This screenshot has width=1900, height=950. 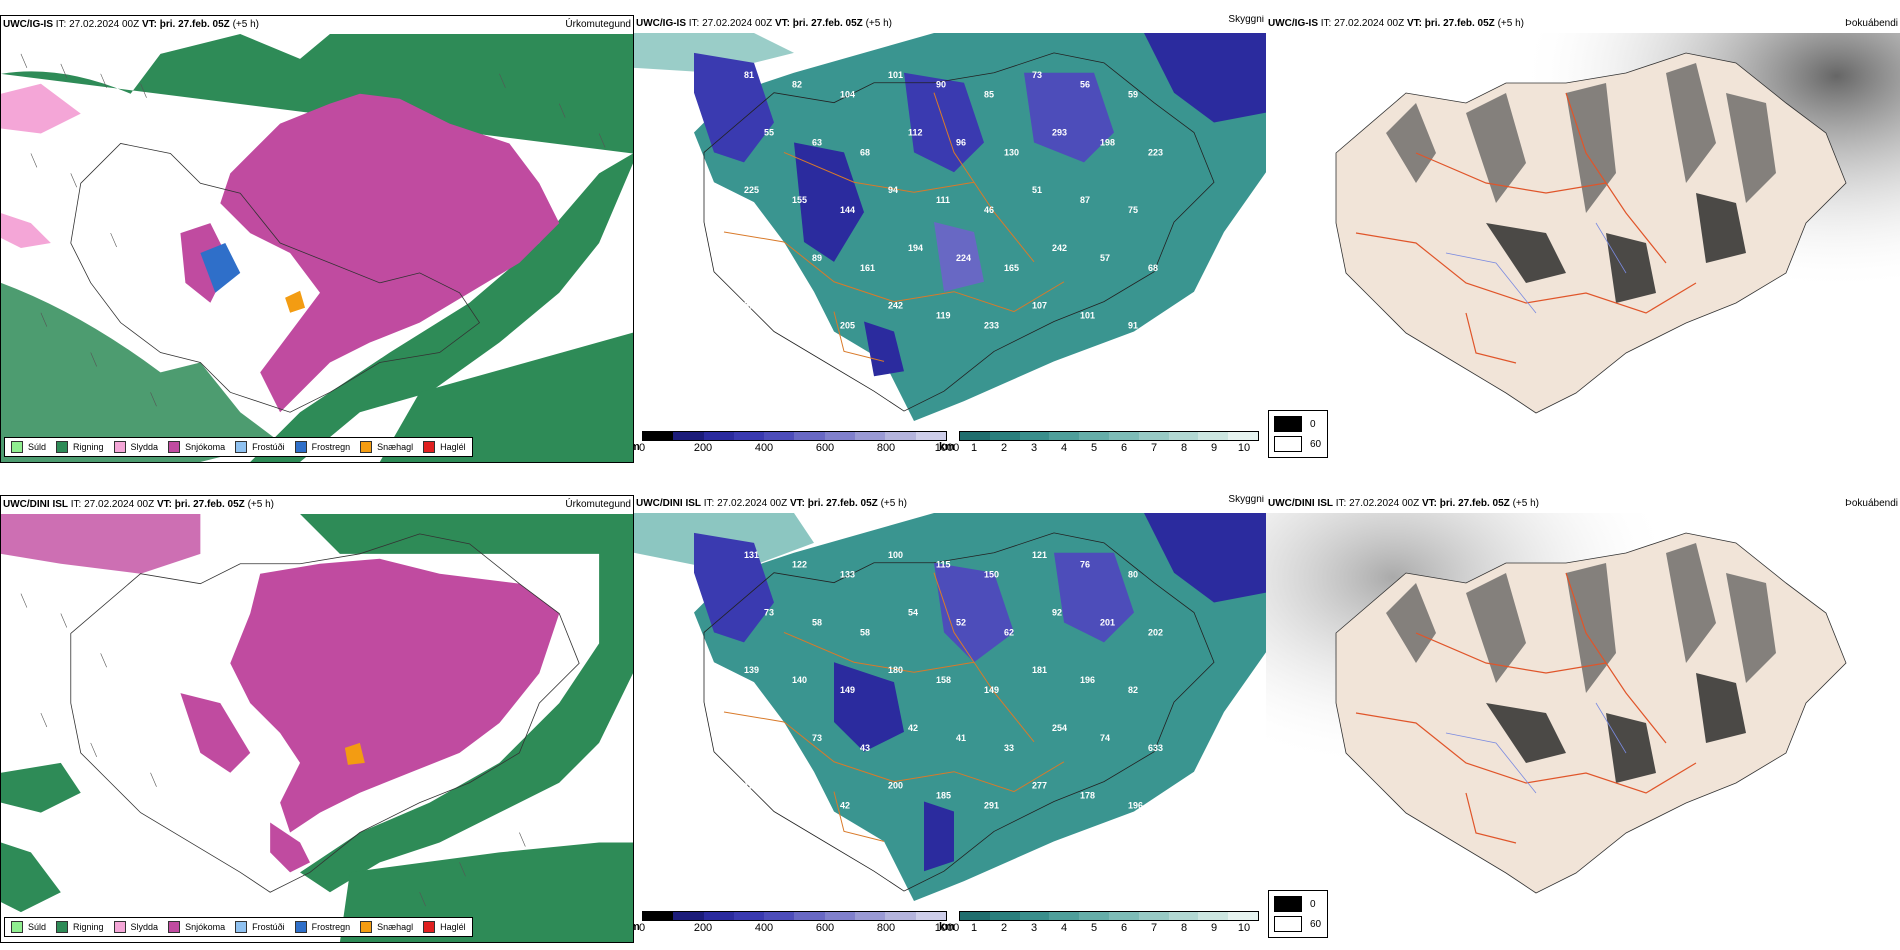 I want to click on visibility-value: 87, so click(x=1085, y=200).